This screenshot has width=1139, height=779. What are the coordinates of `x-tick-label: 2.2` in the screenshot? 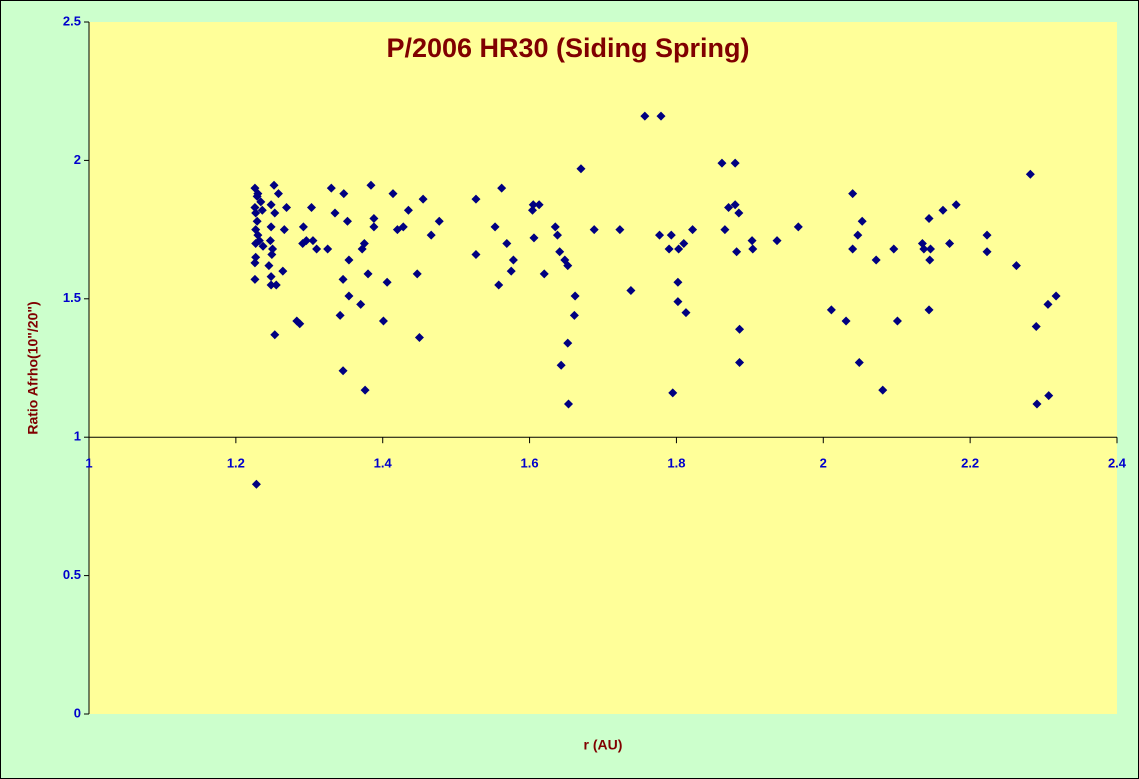 It's located at (970, 463).